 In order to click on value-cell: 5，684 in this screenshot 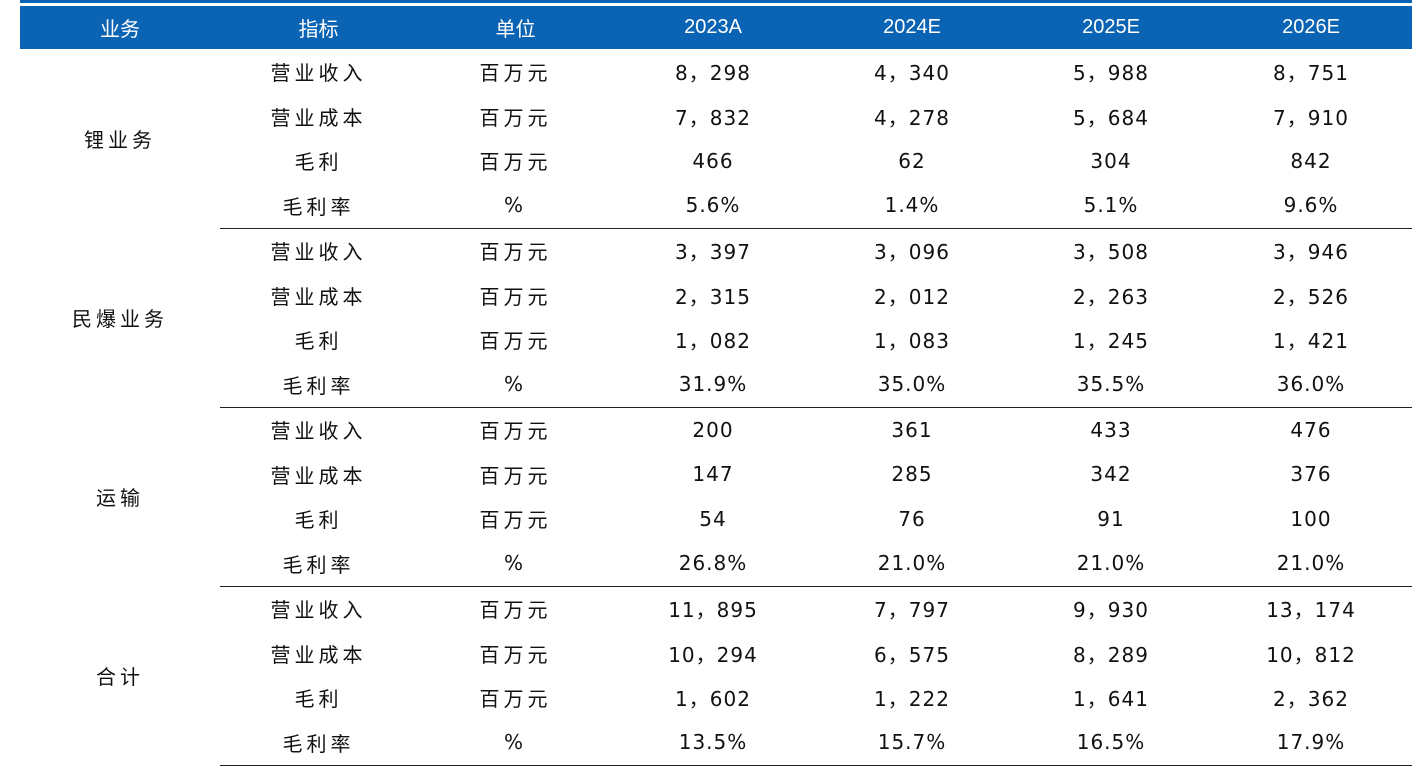, I will do `click(1111, 117)`.